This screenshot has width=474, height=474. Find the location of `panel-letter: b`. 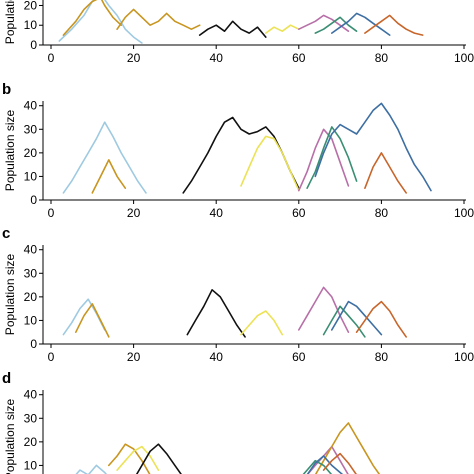

panel-letter: b is located at coordinates (6, 89).